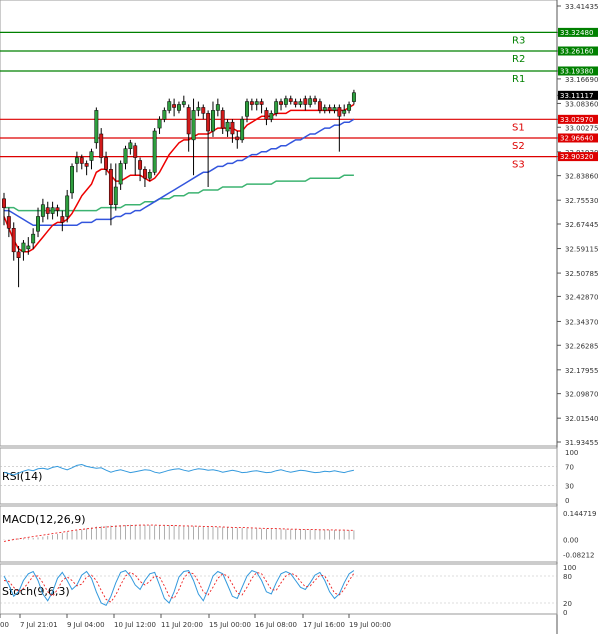 The image size is (600, 634). I want to click on level-price-label: 33.19380, so click(576, 71).